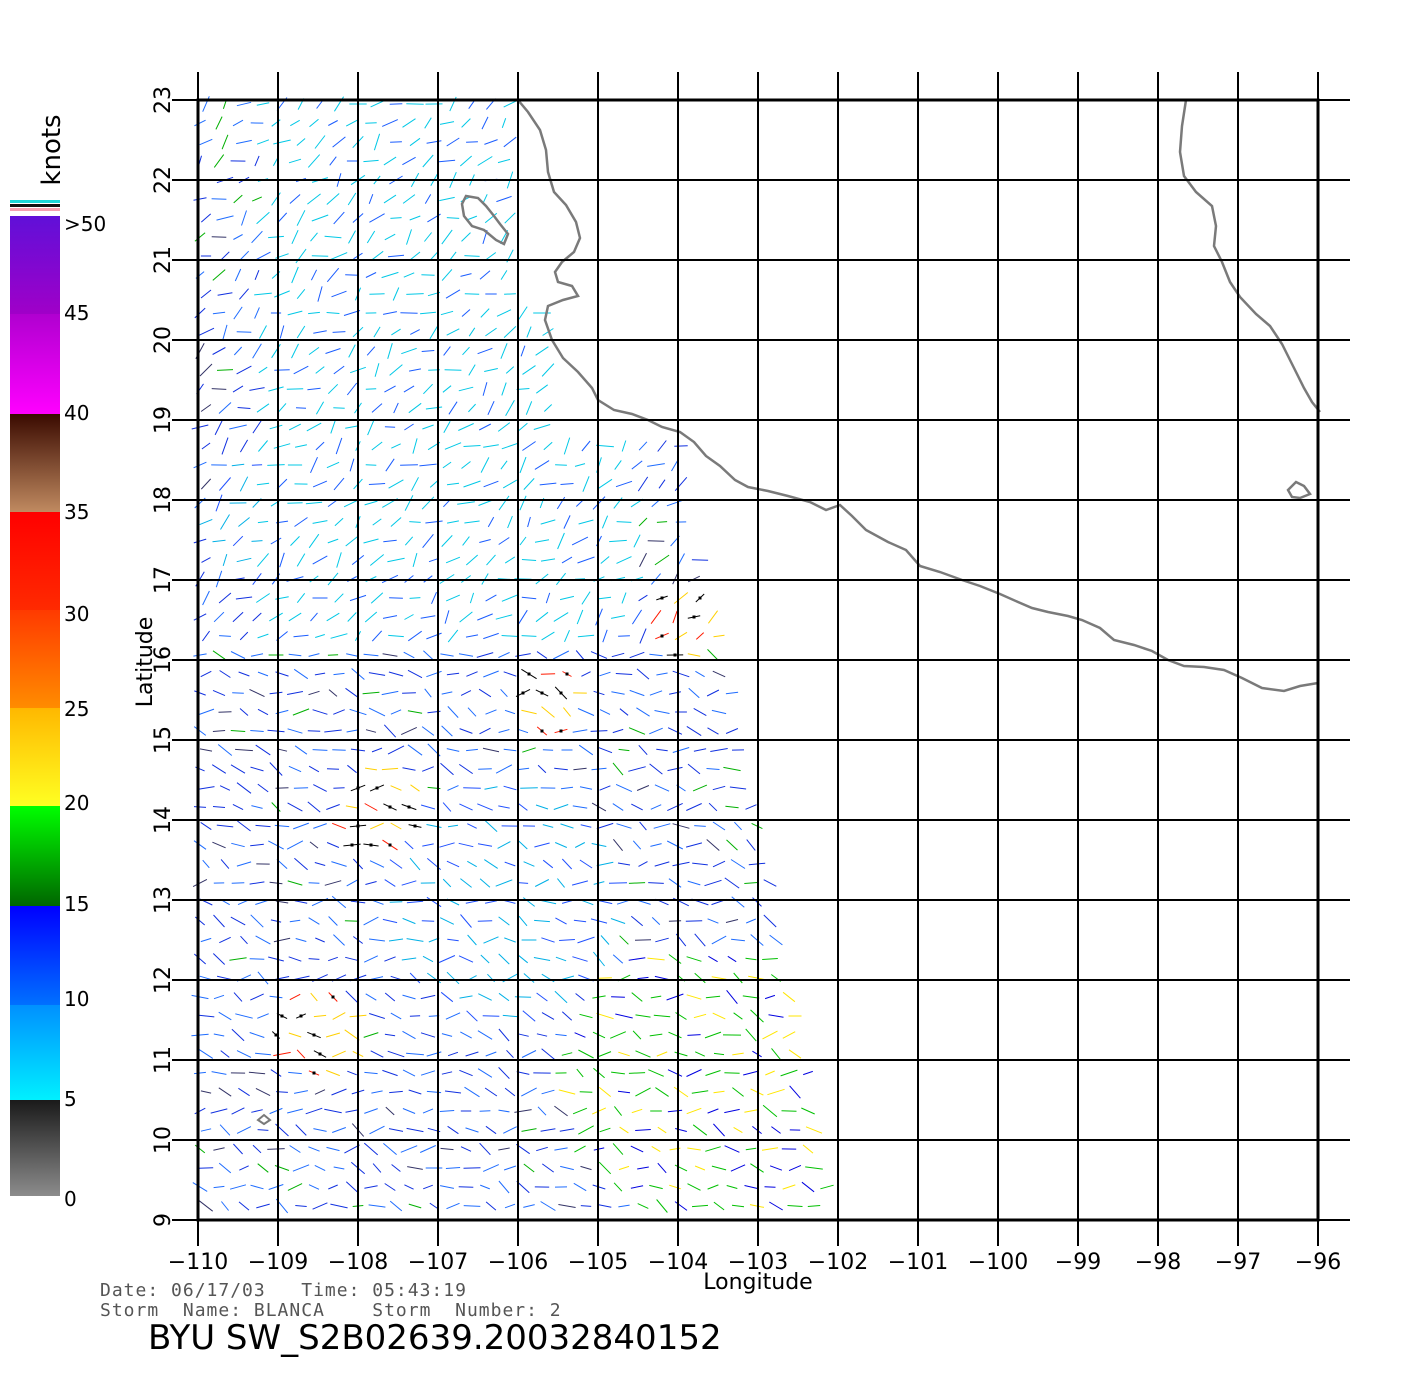  I want to click on lat-tick-label: 11, so click(163, 1060).